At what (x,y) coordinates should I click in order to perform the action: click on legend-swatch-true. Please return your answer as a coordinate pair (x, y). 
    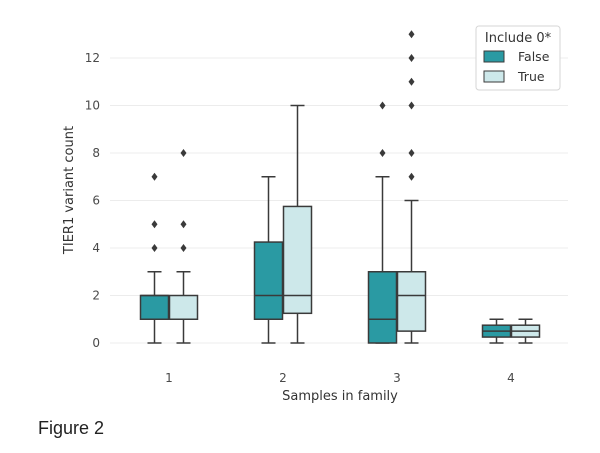
    Looking at the image, I should click on (494, 76).